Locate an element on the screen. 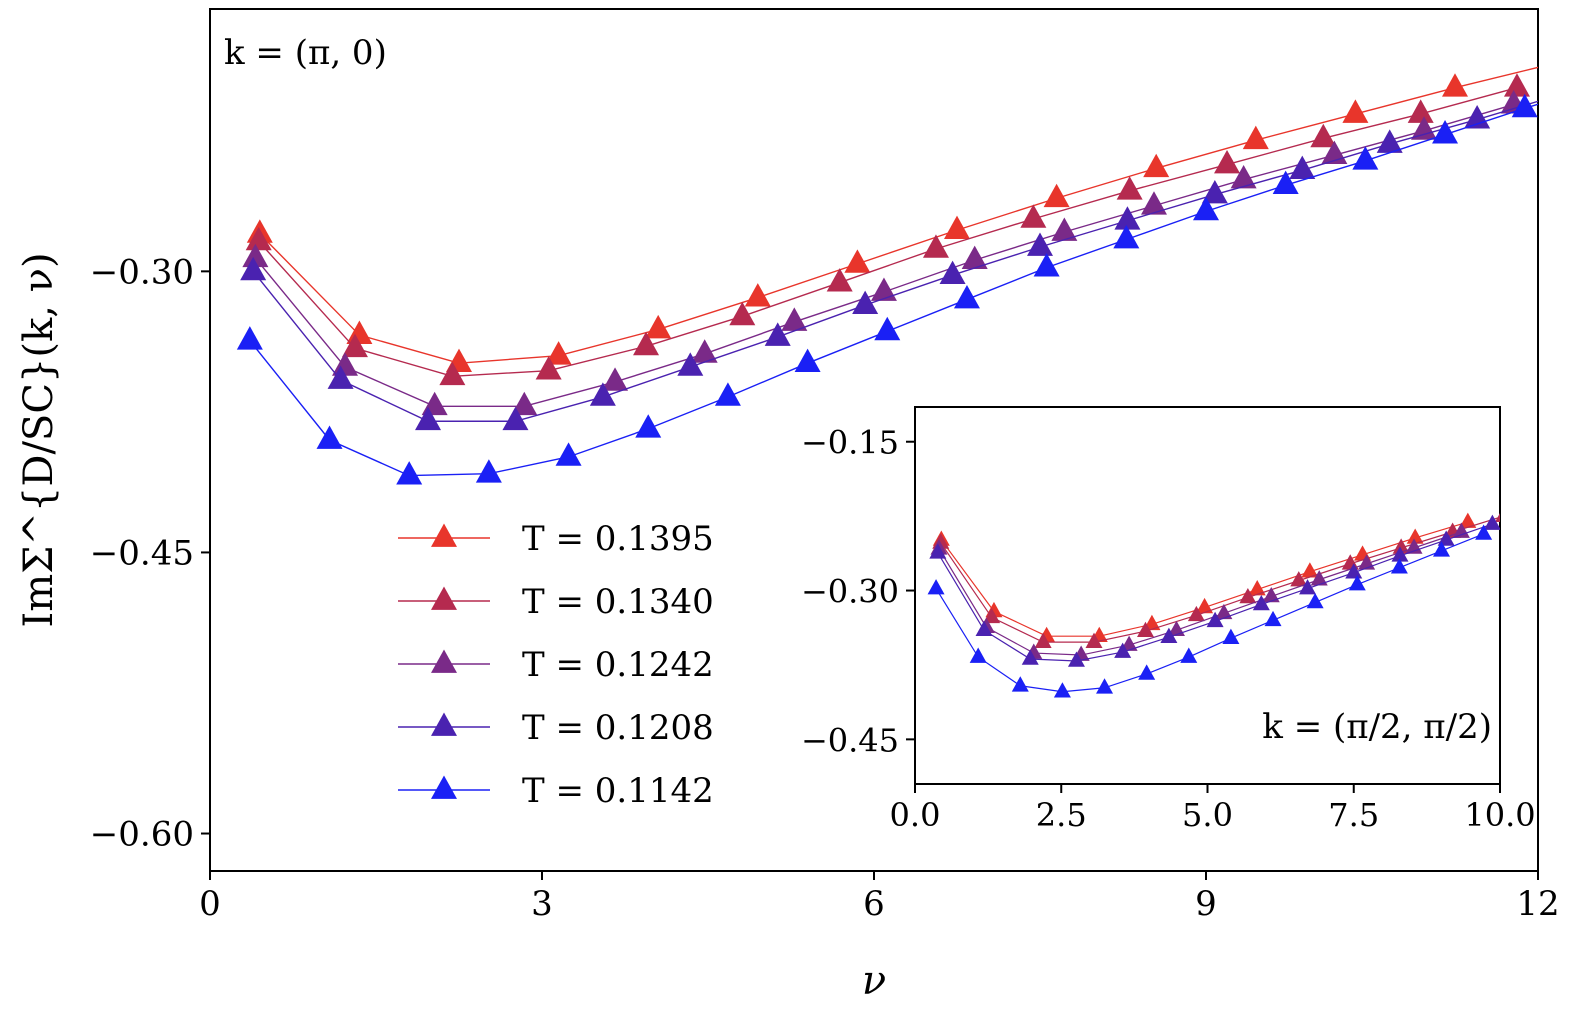 Image resolution: width=1582 pixels, height=1013 pixels. main-x-tick-label: 6 is located at coordinates (874, 904).